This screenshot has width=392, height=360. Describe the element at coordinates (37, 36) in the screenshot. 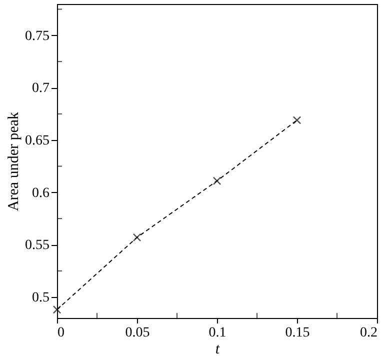

I see `y-tick-label: 0.75` at that location.